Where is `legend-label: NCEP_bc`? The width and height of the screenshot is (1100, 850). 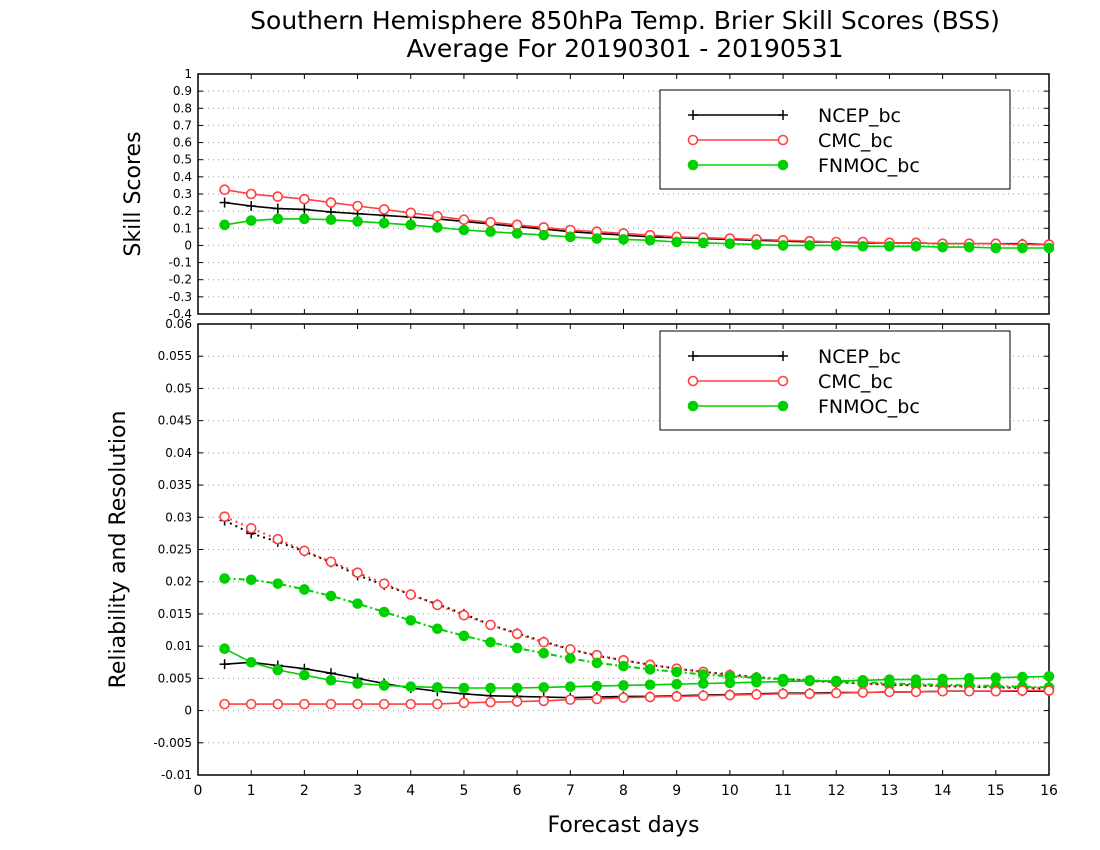
legend-label: NCEP_bc is located at coordinates (859, 357).